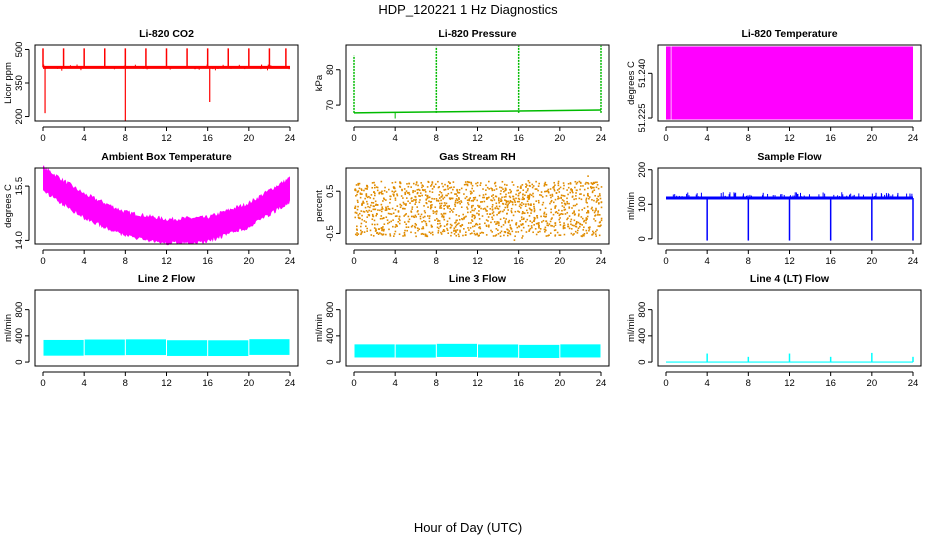 The height and width of the screenshot is (540, 936). I want to click on line3-title: Line 3 Flow, so click(478, 279).